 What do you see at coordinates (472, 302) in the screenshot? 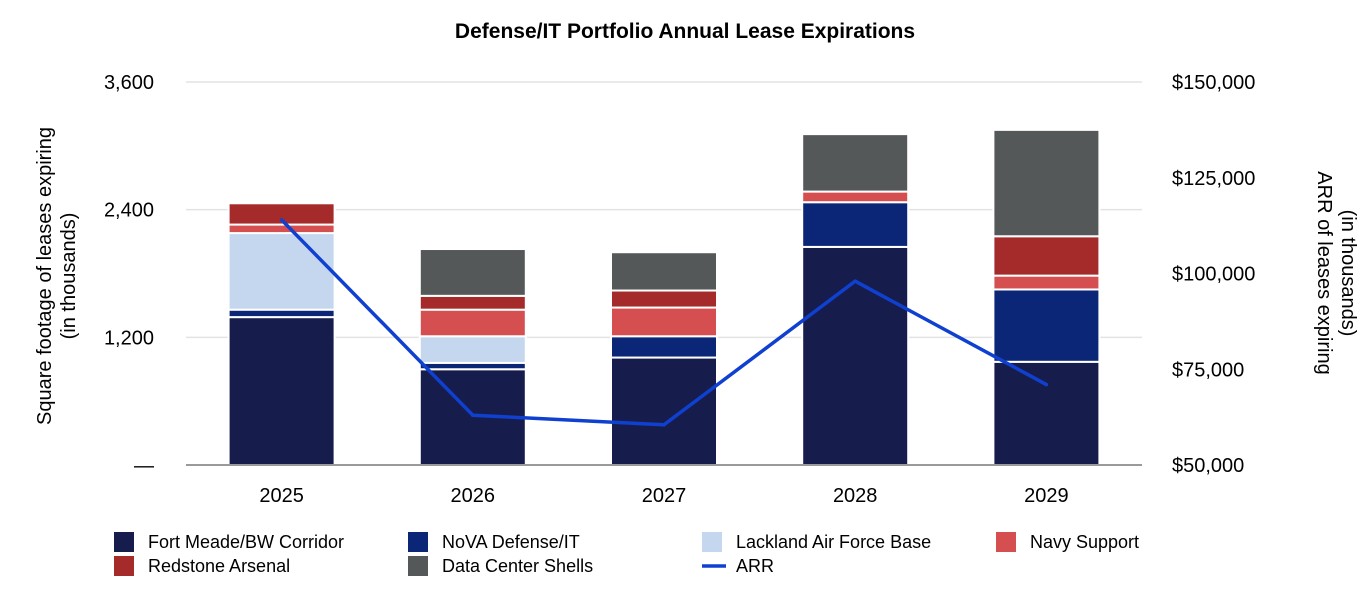
I see `bar-segment-redstone-arsenal-2026` at bounding box center [472, 302].